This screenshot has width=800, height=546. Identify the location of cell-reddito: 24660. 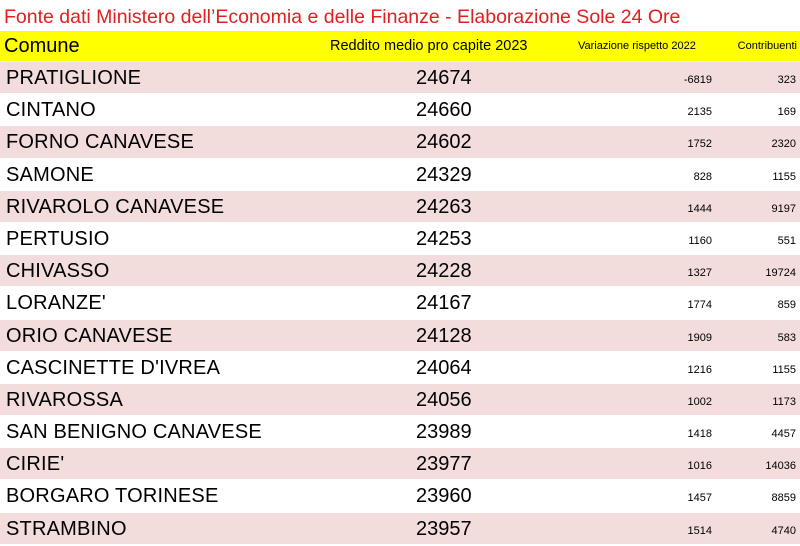
(444, 110).